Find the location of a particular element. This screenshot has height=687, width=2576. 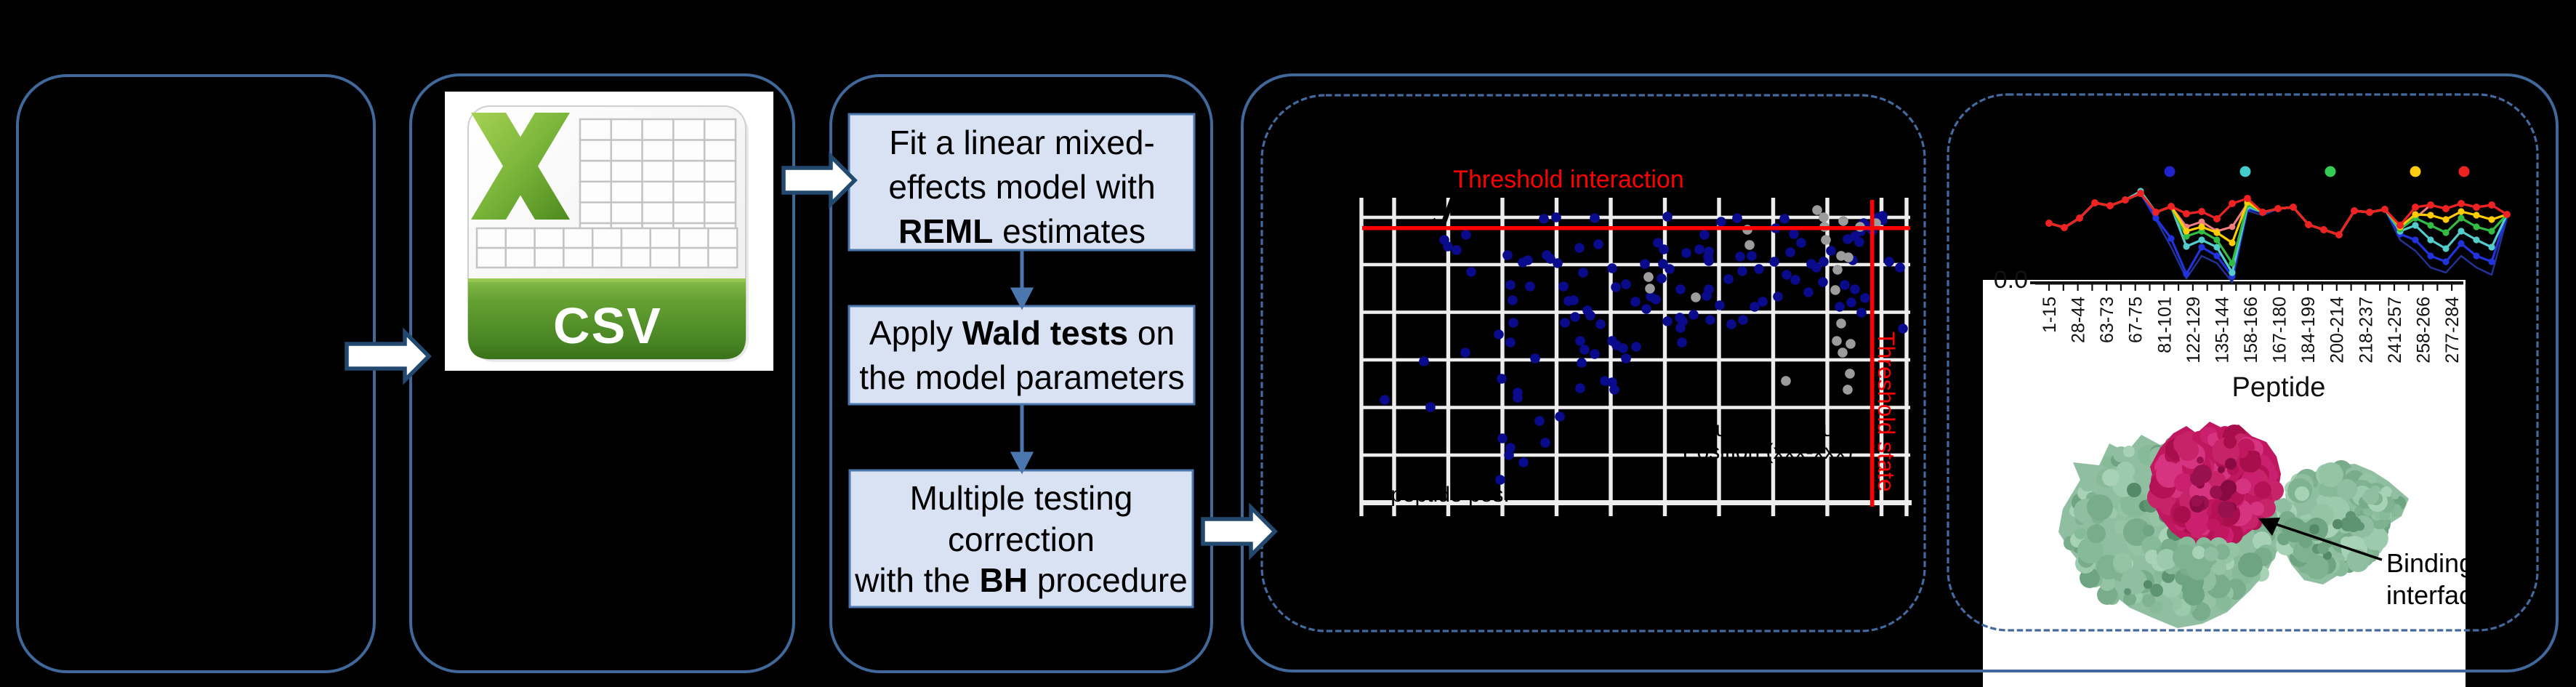

svg-text: CSV is located at coordinates (607, 325).